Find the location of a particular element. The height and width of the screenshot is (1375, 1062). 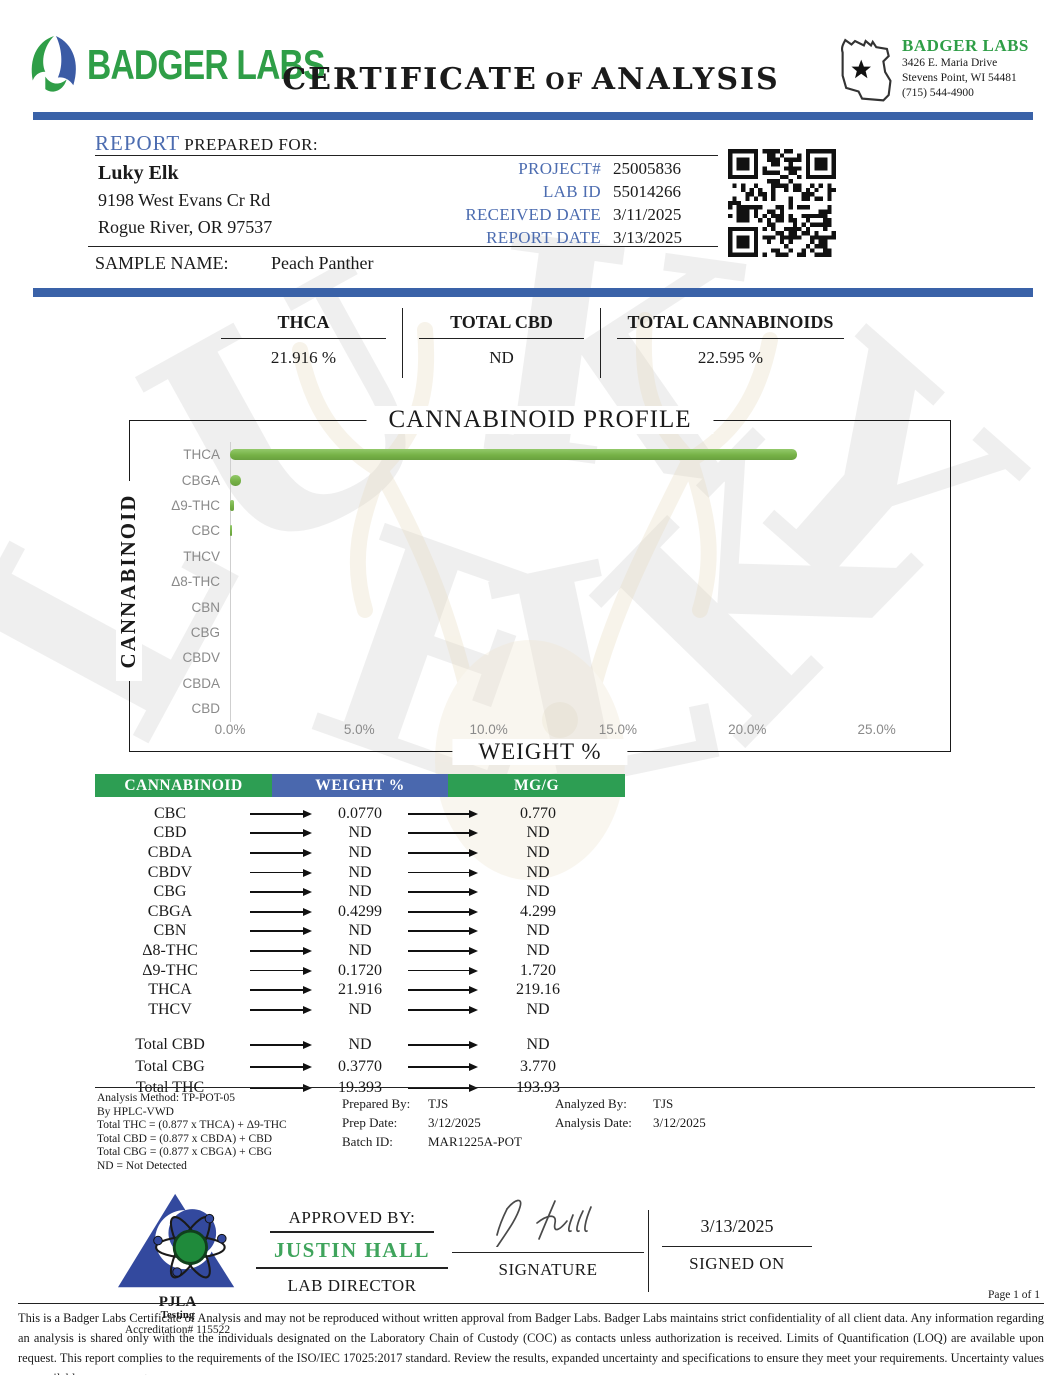

summary-value: 22.595 % is located at coordinates (730, 357).